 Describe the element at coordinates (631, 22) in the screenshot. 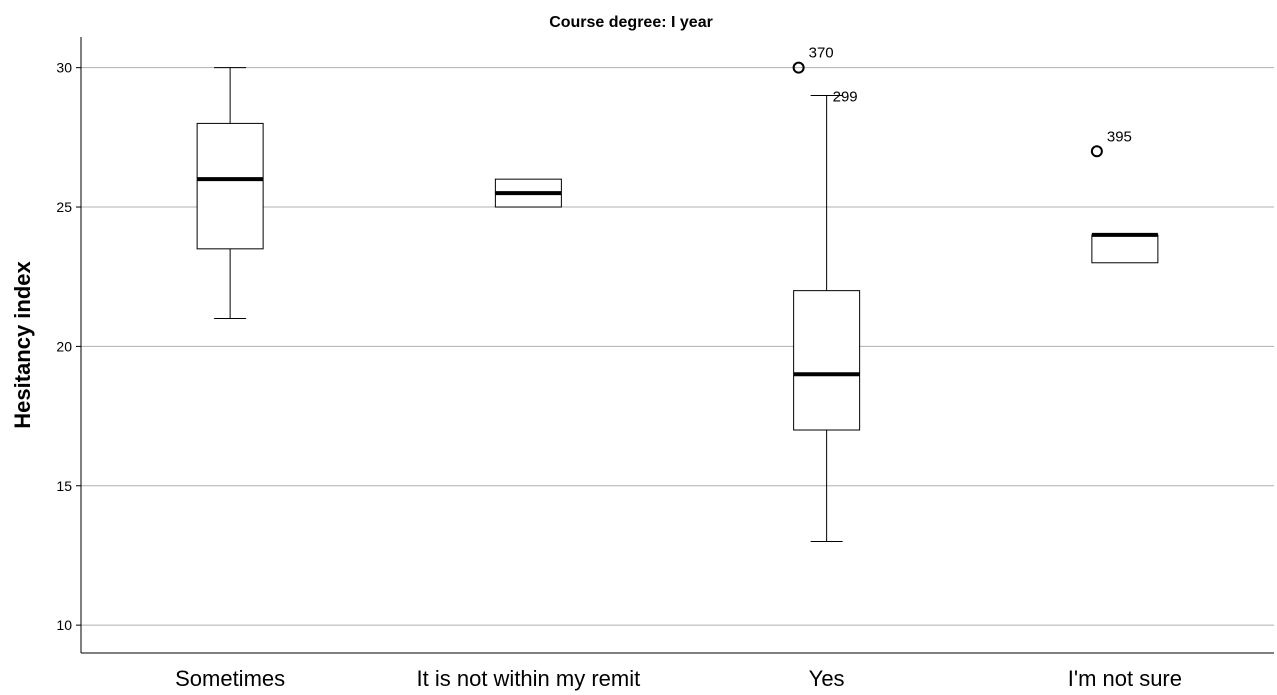

I see `chart-title: Course degree: I year` at that location.